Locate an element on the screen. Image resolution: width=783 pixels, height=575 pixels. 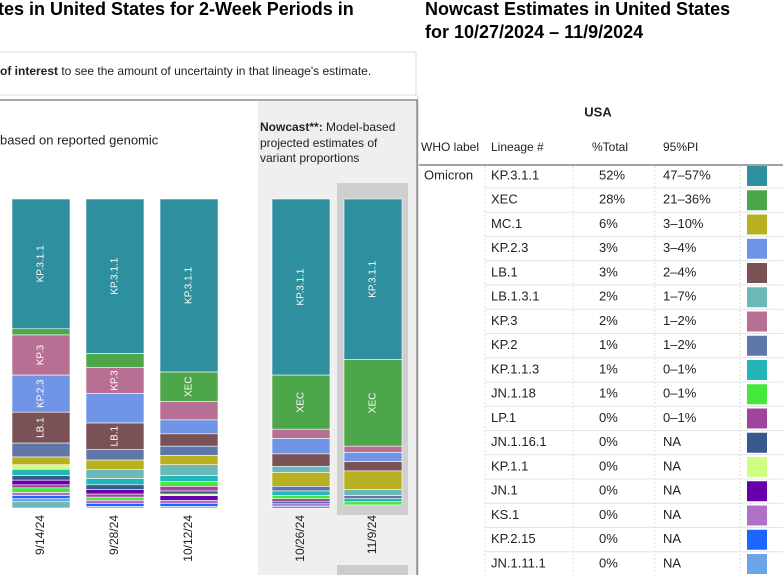
percent-total: 28% is located at coordinates (612, 199).